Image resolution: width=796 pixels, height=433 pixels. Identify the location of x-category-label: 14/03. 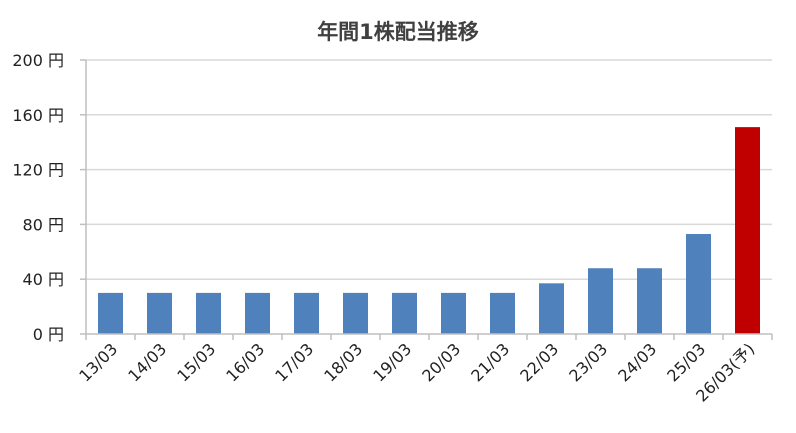
(147, 362).